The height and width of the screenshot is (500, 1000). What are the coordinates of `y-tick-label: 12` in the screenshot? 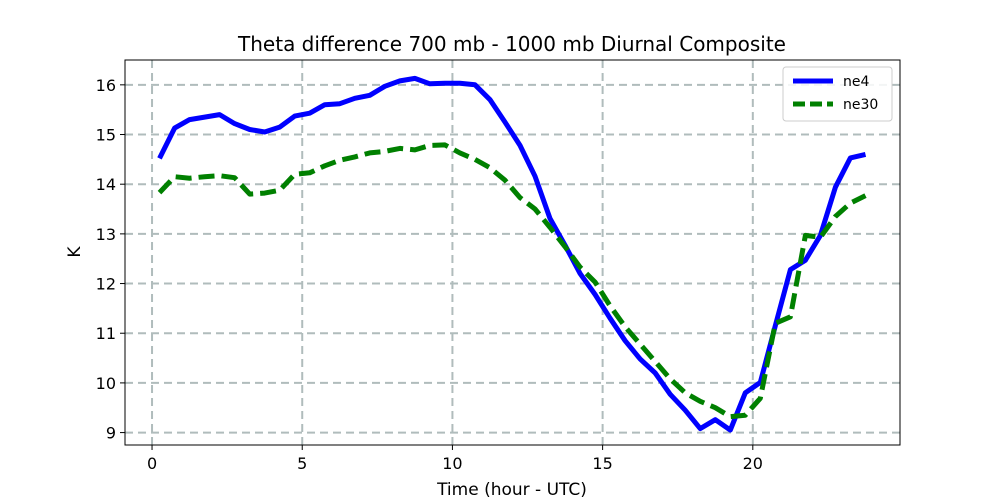 It's located at (106, 284).